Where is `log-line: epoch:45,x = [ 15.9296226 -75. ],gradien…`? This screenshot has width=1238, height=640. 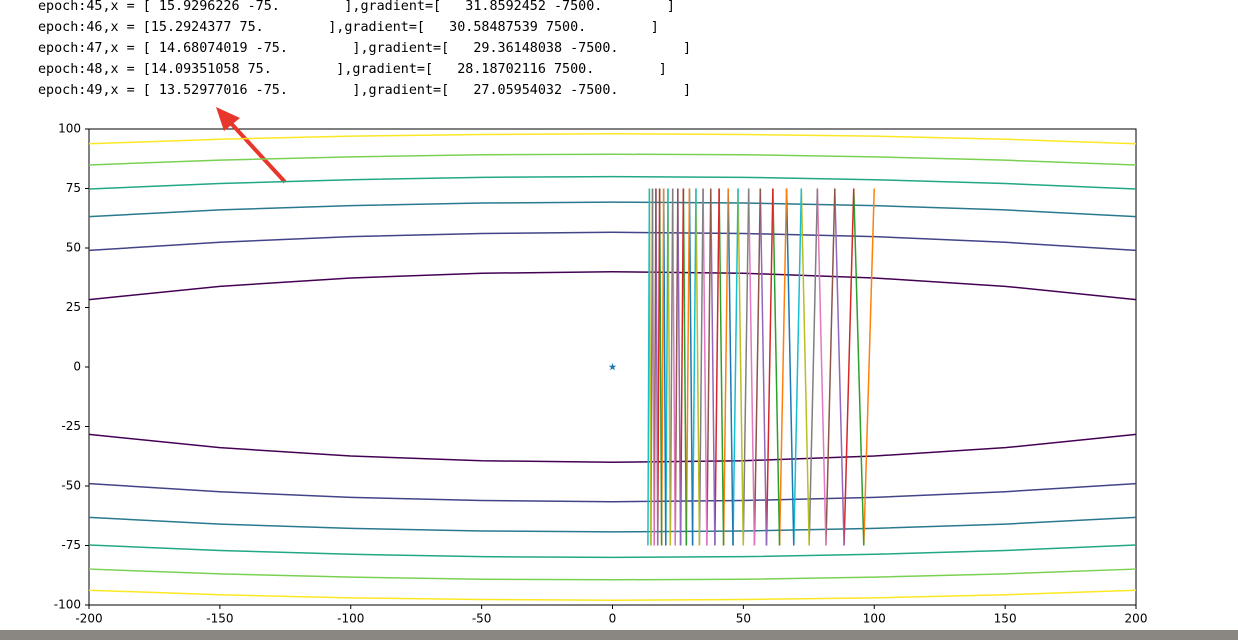
log-line: epoch:45,x = [ 15.9296226 -75. ],gradien… is located at coordinates (356, 7).